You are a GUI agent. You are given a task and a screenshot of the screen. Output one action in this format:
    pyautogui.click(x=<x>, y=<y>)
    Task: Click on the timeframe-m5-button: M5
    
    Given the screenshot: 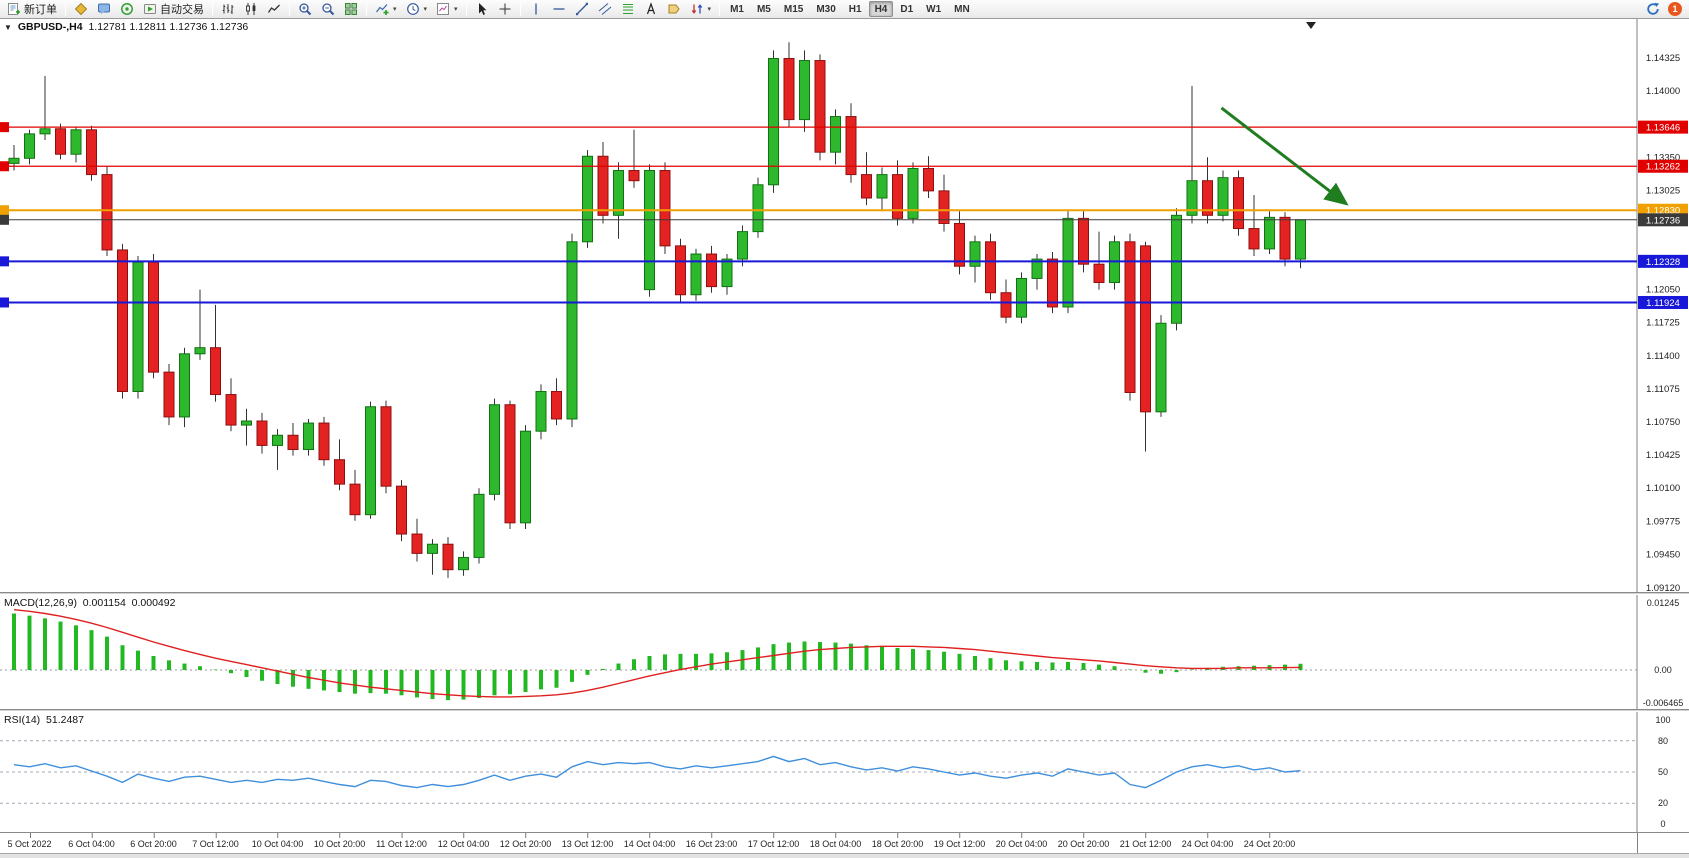 What is the action you would take?
    pyautogui.click(x=763, y=9)
    